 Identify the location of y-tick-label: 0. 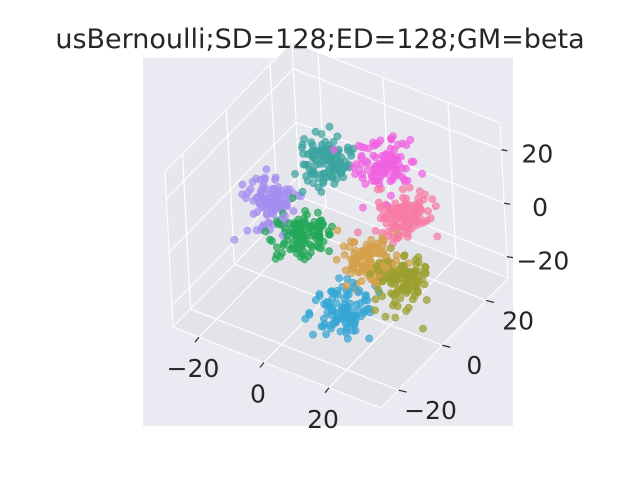
(474, 365).